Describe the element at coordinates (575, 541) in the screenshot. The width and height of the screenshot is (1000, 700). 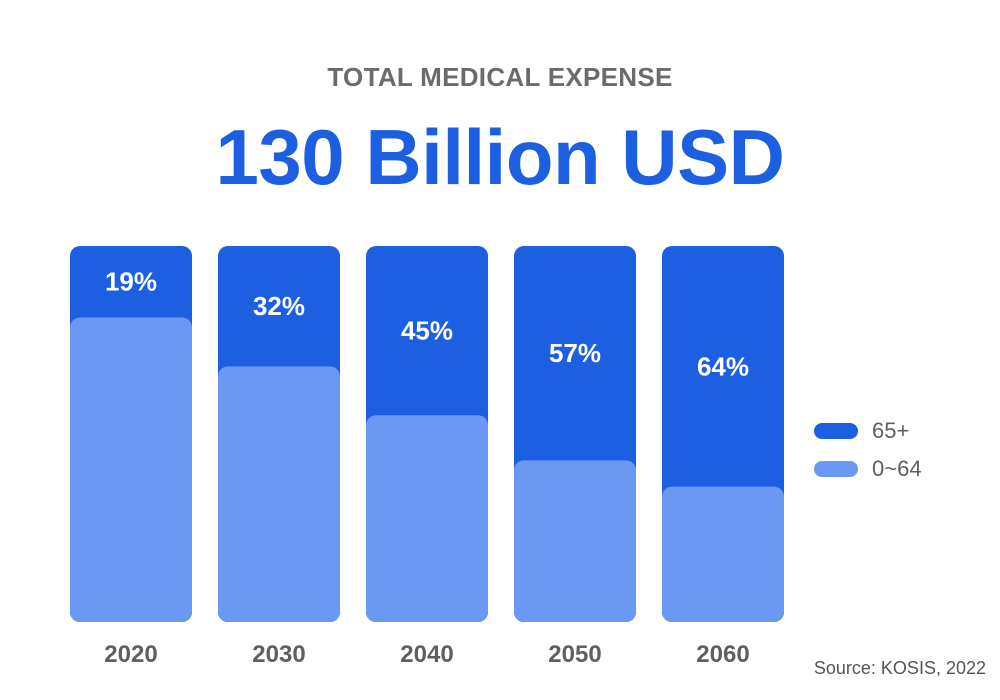
I see `bar-segment-0-64-2050` at that location.